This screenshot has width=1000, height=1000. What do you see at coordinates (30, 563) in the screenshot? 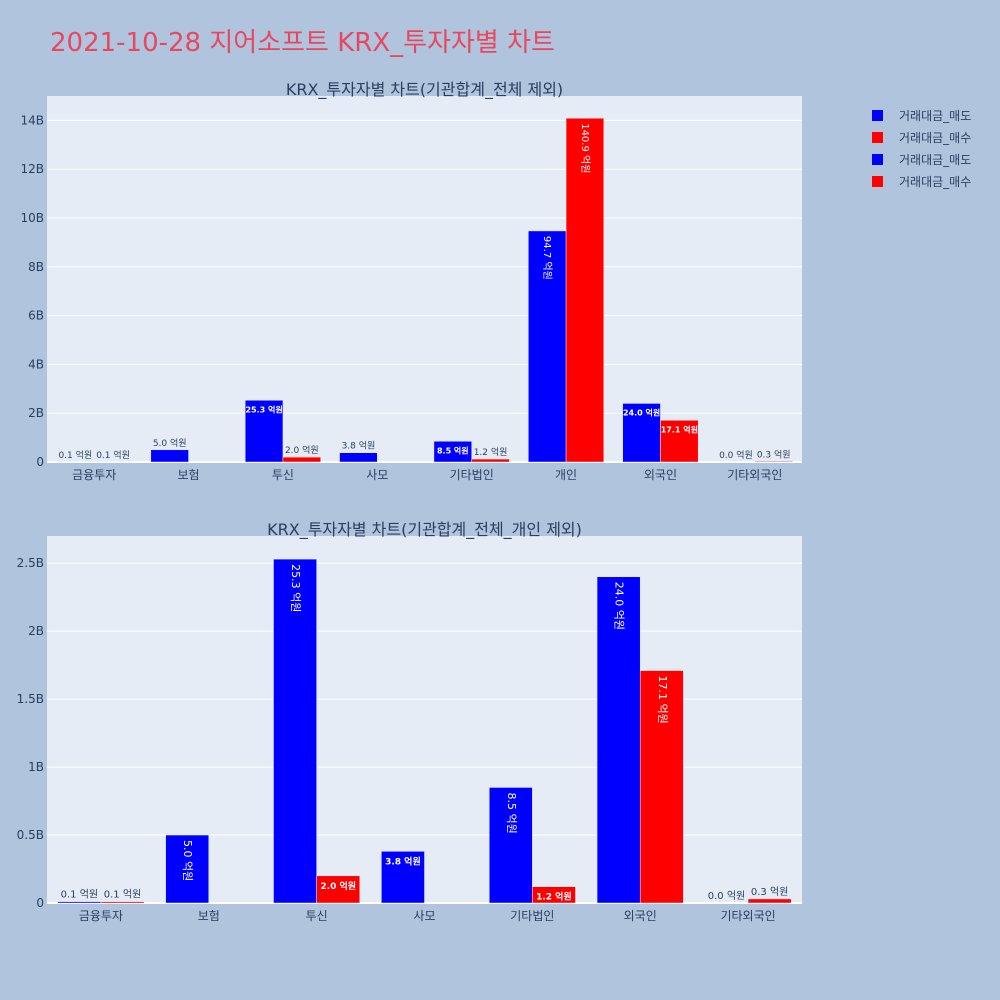
I see `y-tick-label: 2.5B` at bounding box center [30, 563].